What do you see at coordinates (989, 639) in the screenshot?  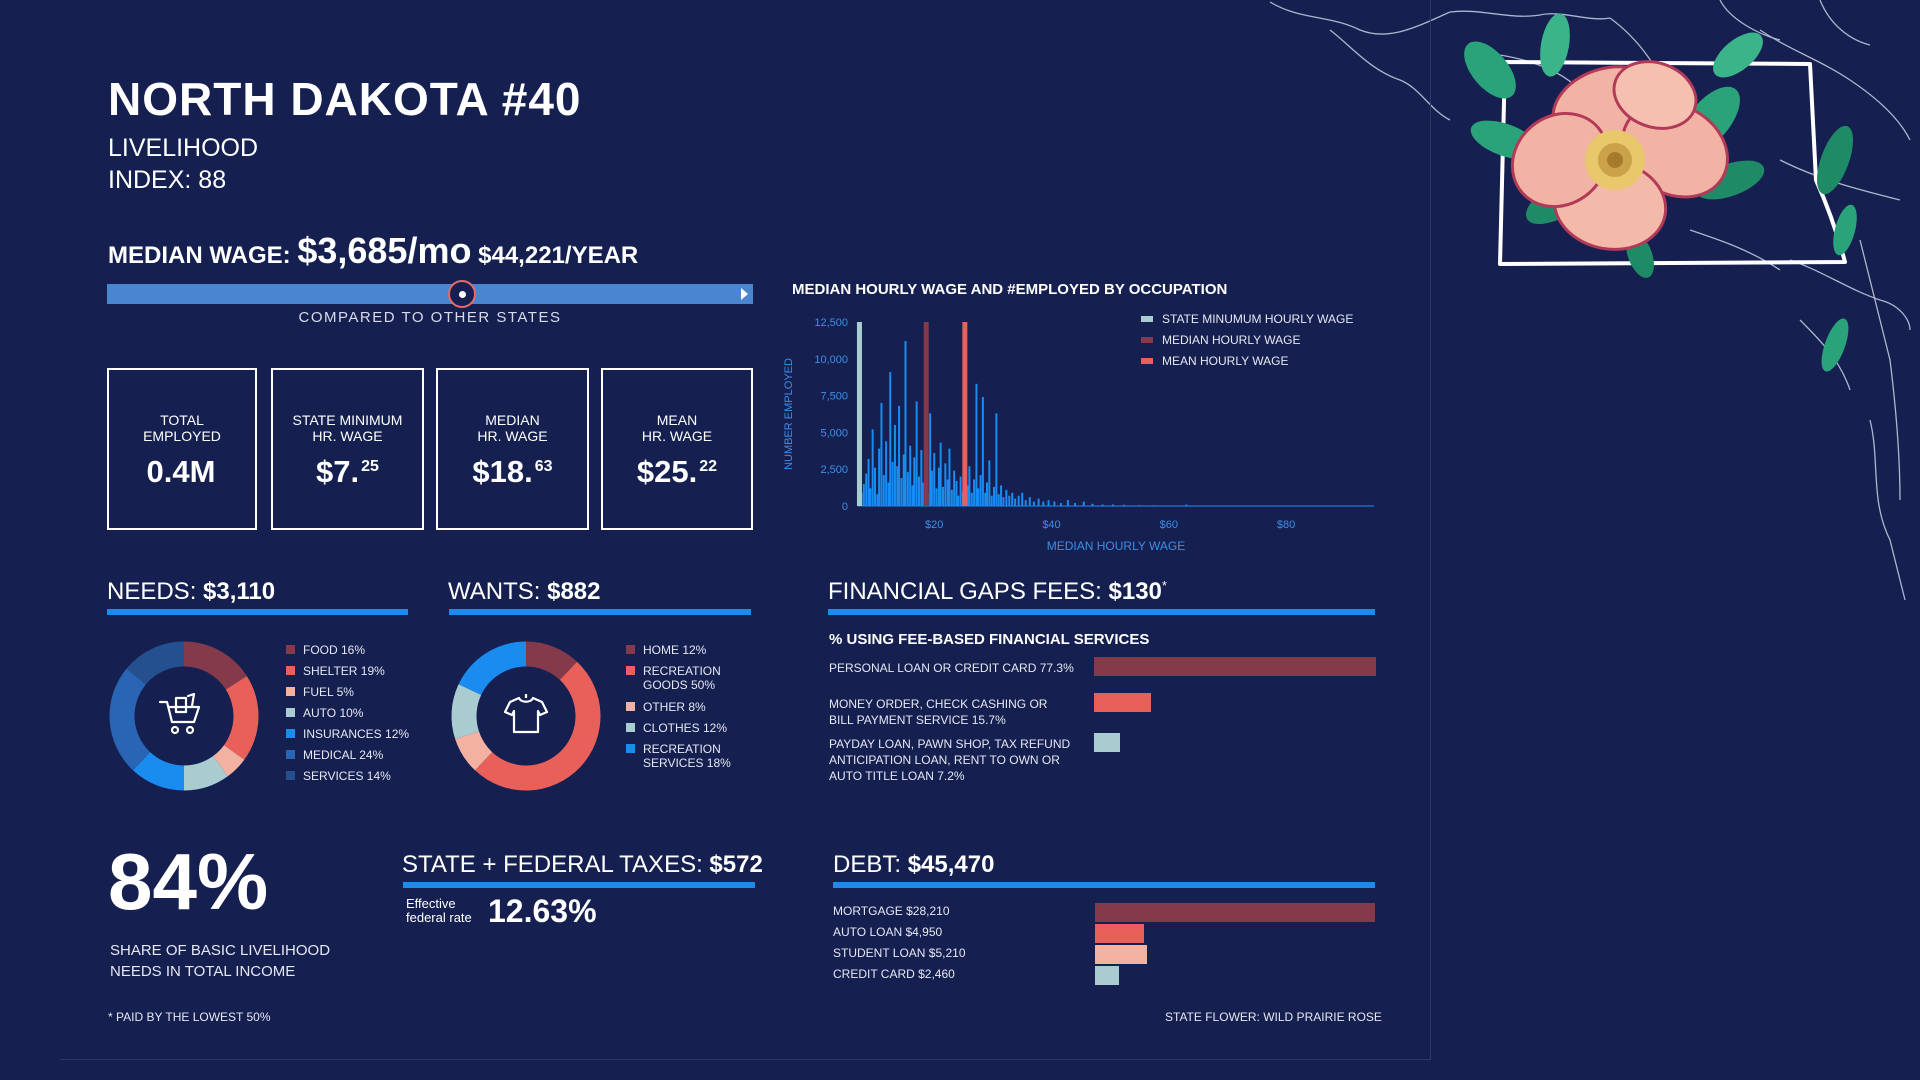 I see `fees-subtitle: % USING FEE-BASED FINANCIAL SERVICES` at bounding box center [989, 639].